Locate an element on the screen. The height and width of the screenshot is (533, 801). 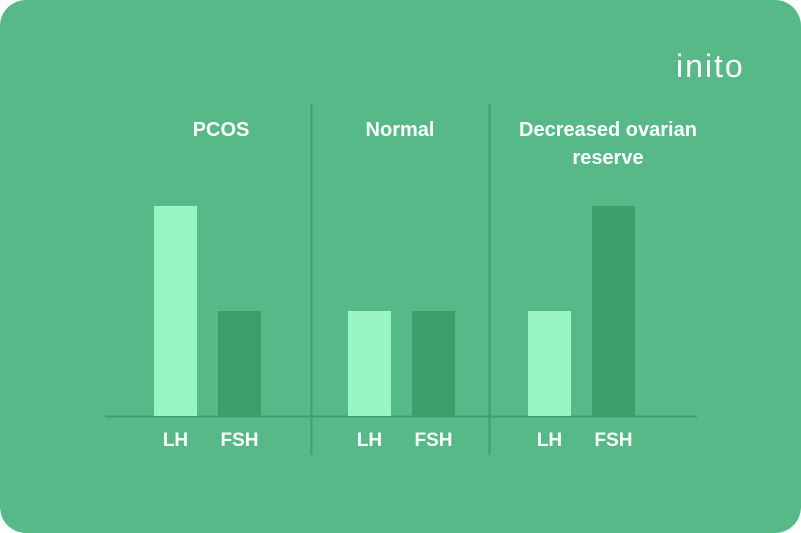
group-title: Normal is located at coordinates (400, 130).